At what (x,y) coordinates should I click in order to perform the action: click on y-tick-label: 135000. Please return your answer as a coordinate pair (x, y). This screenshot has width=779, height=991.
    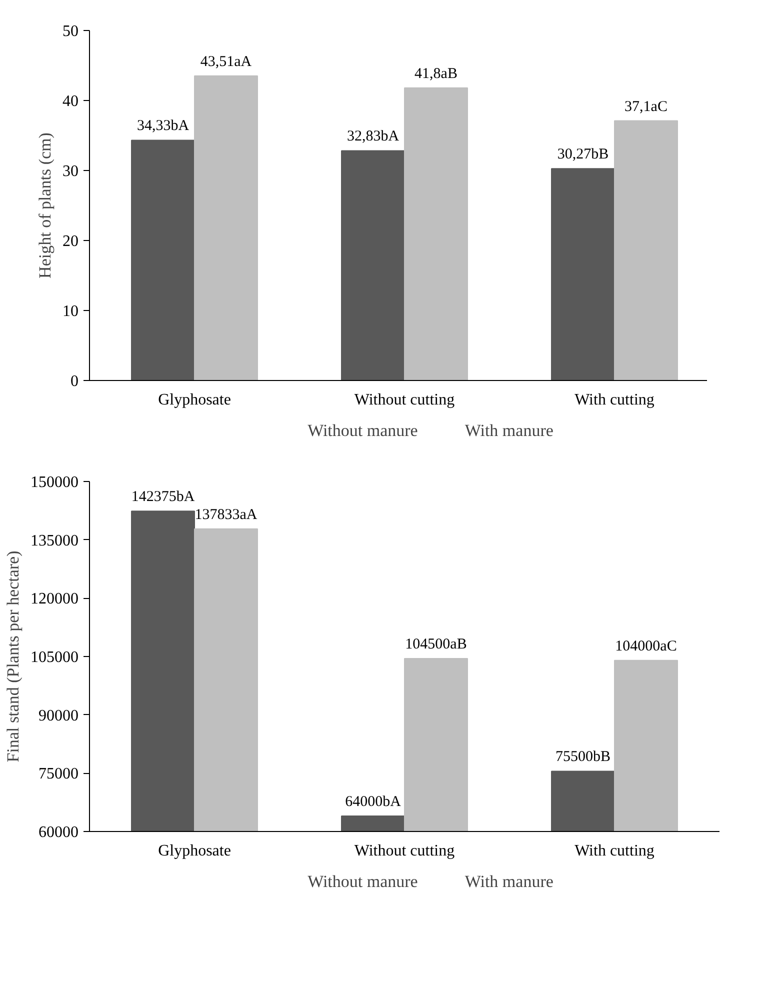
    Looking at the image, I should click on (54, 541).